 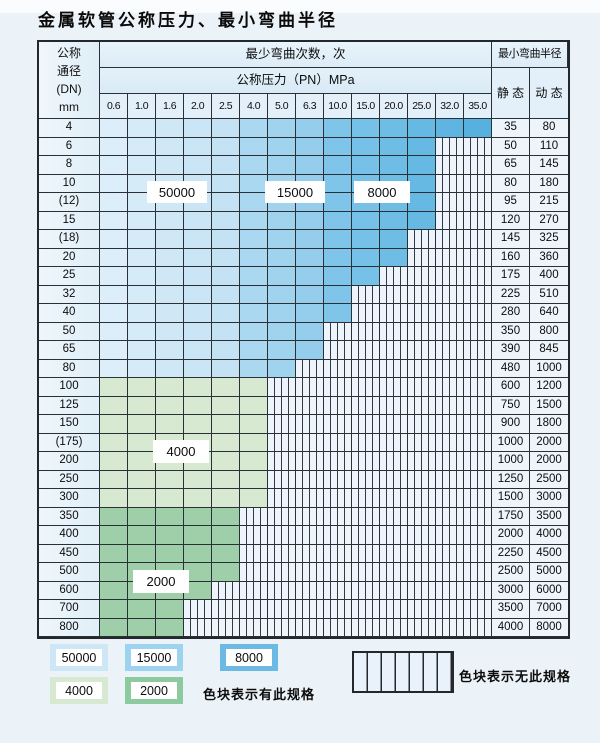 I want to click on legend-swatch-label: 4000, so click(x=79, y=690).